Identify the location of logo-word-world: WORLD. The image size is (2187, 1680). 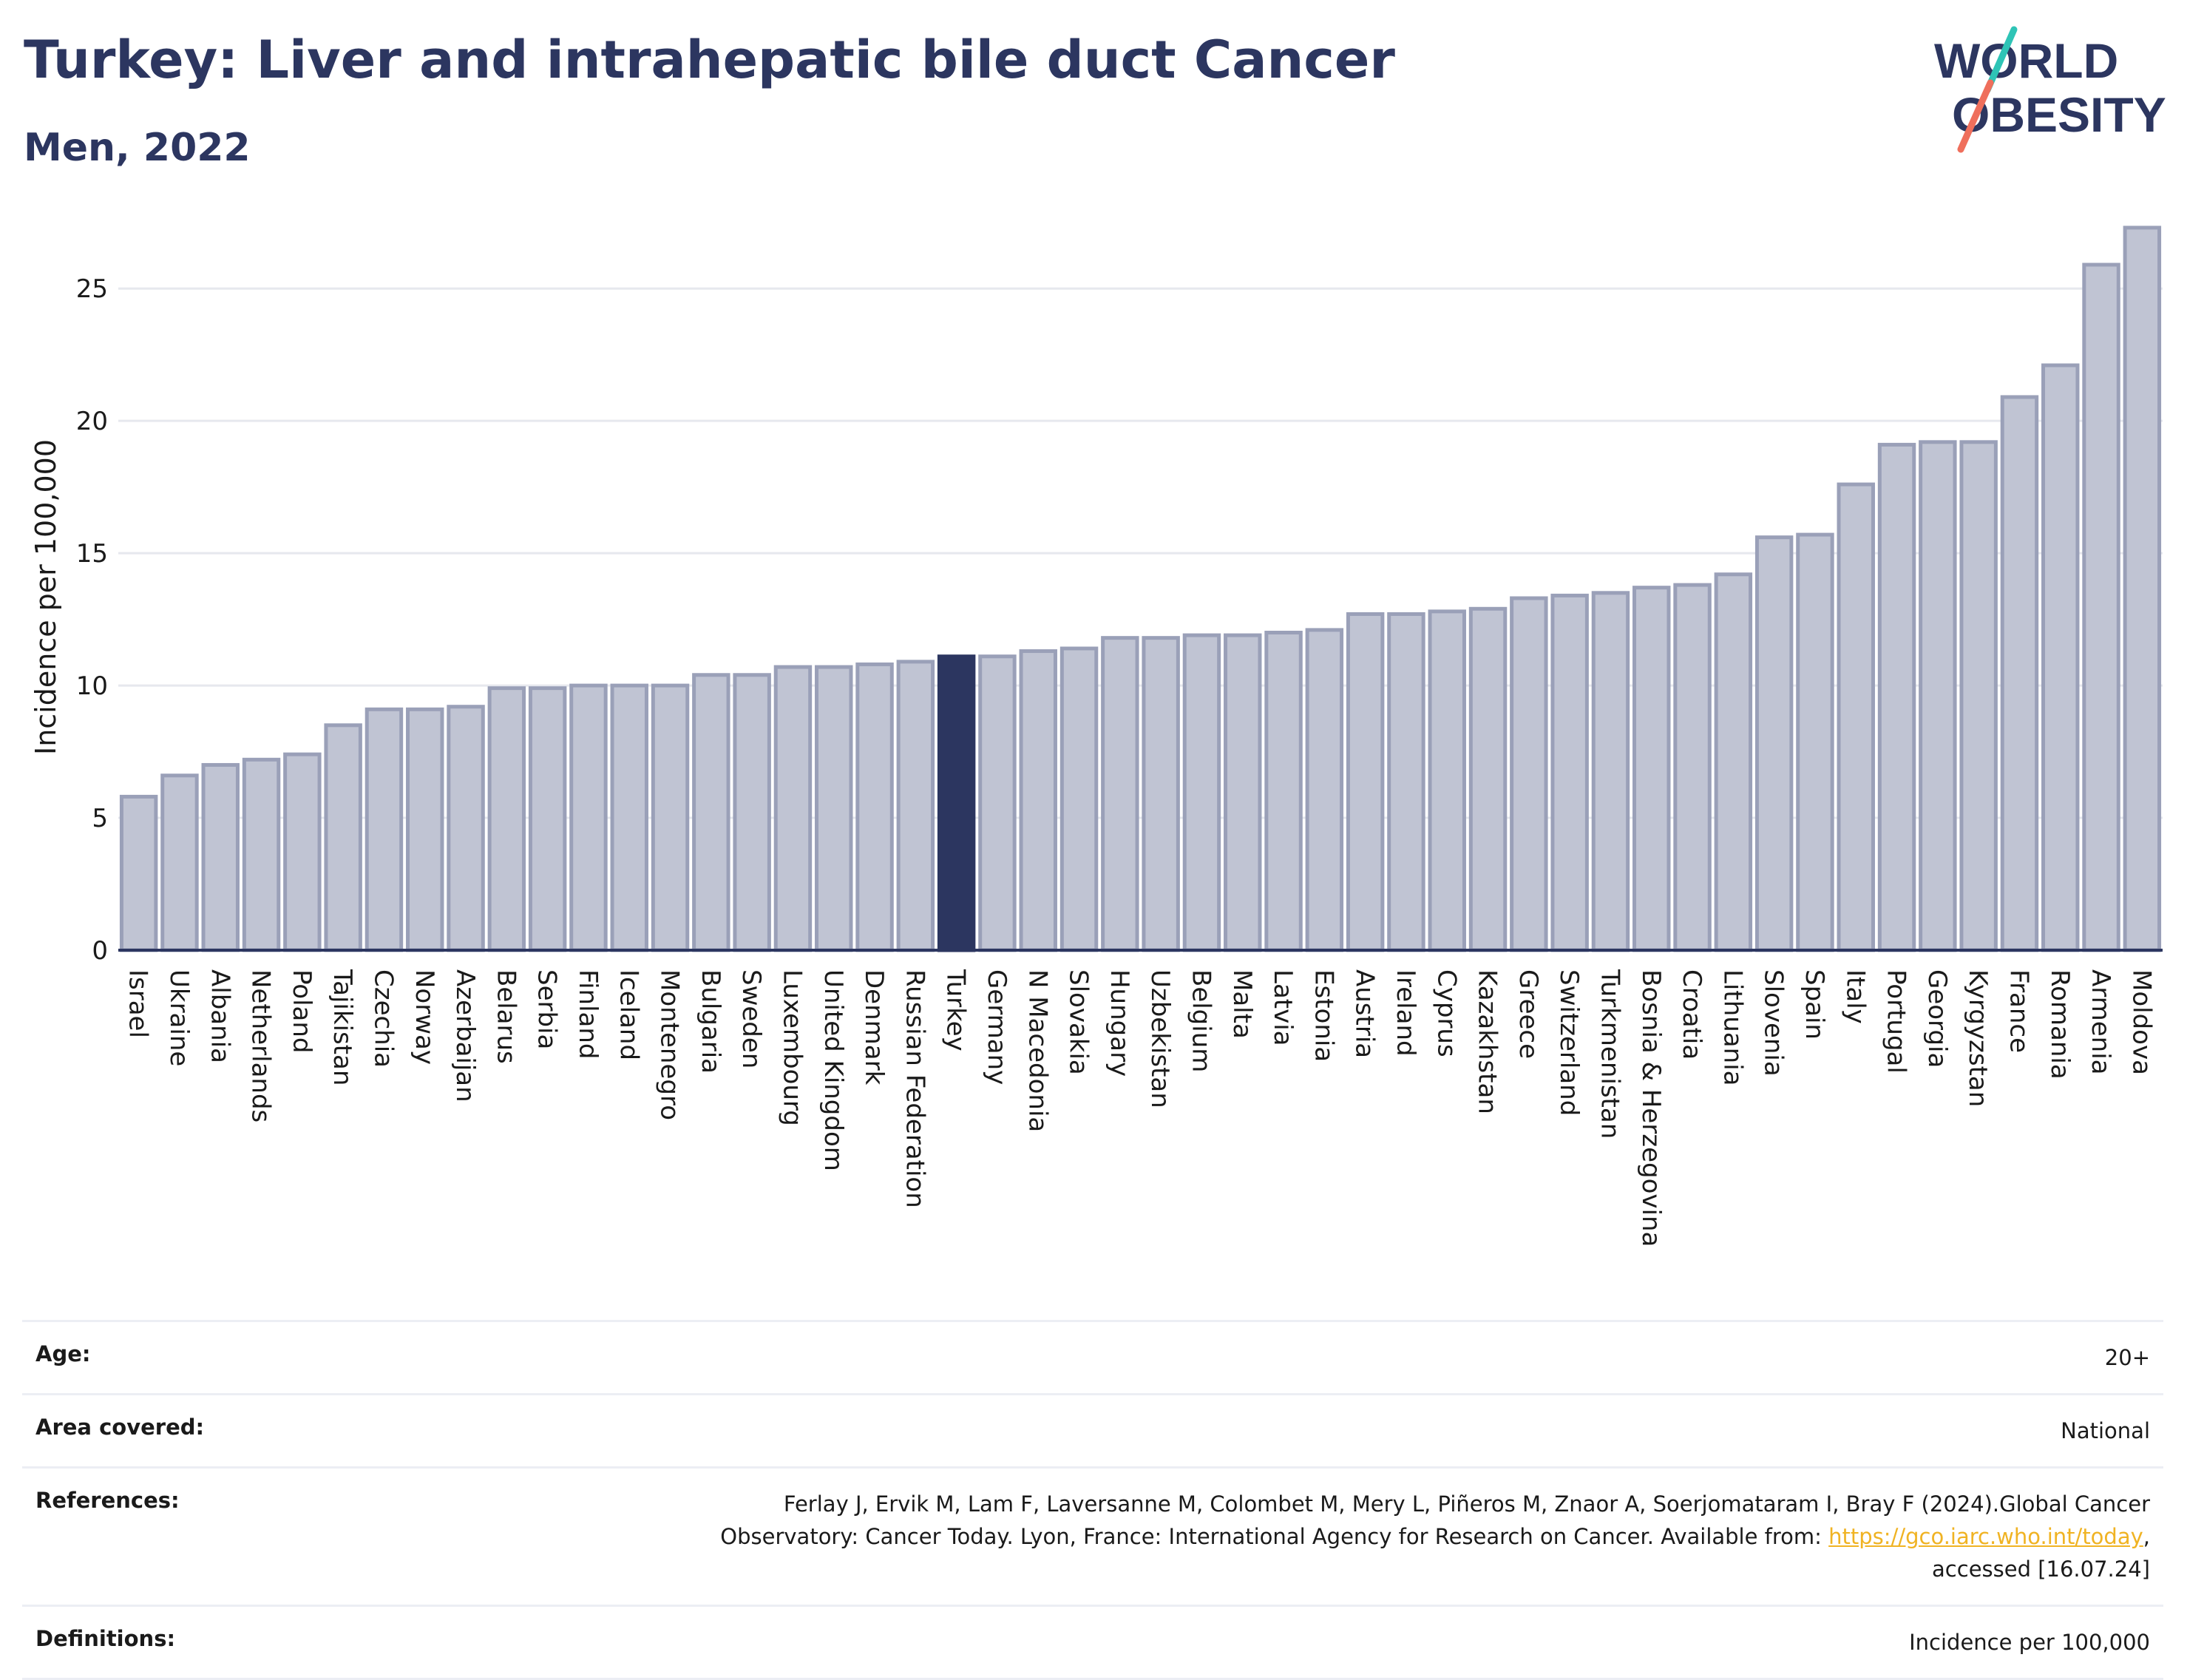
(2026, 61).